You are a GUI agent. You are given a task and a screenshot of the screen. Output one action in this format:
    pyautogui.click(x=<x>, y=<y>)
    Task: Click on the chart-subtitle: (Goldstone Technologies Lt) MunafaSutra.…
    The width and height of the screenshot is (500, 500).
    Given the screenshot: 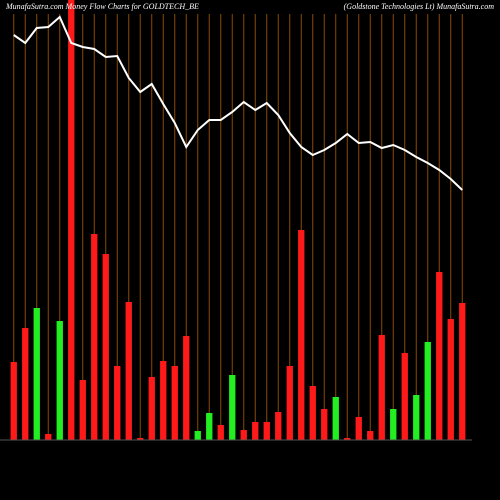 What is the action you would take?
    pyautogui.click(x=419, y=6)
    